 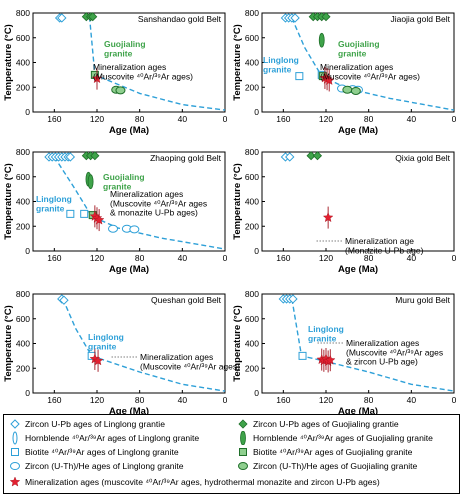 What do you see at coordinates (326, 424) in the screenshot?
I see `legend-label: Zircon U-Pb ages of Guojialing grantie` at bounding box center [326, 424].